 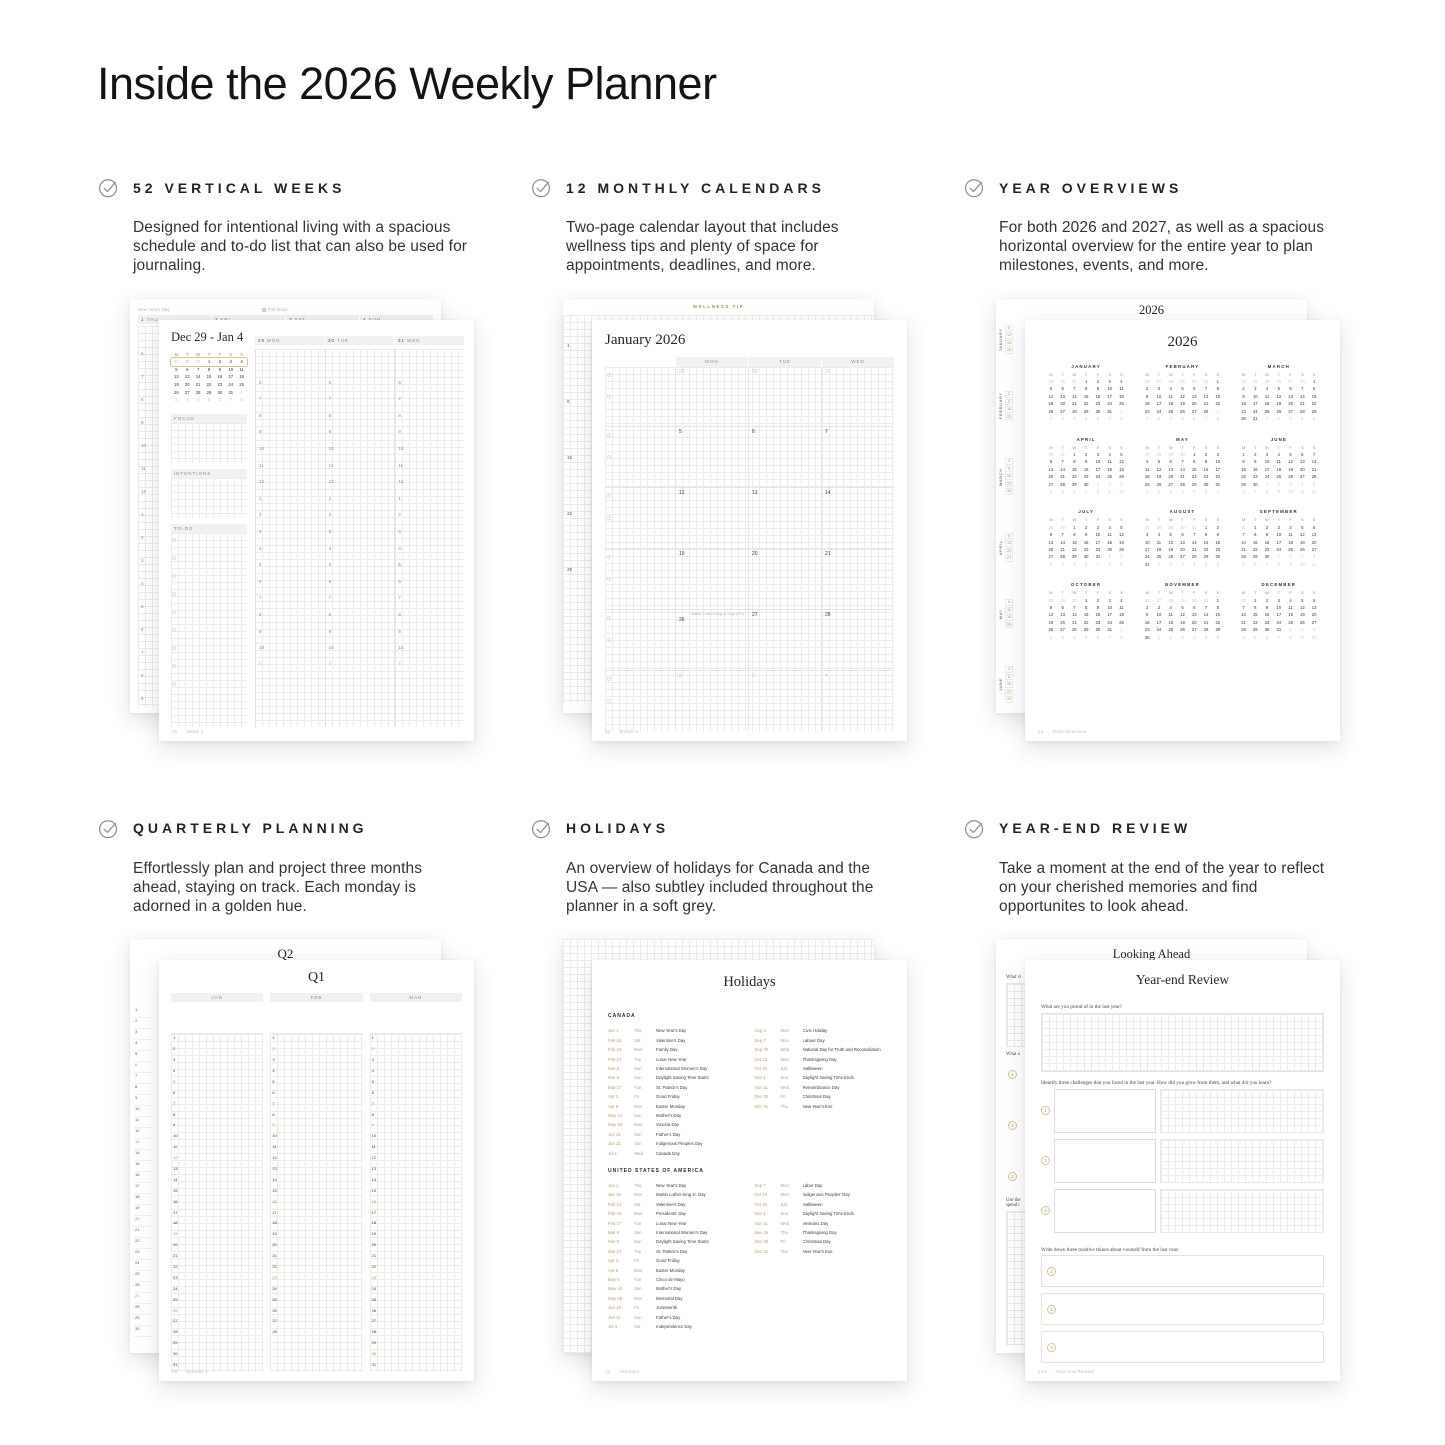 I want to click on holiday-entry: Nov 1 Sun Daylight Saving Time Ends, so click(x=804, y=1214).